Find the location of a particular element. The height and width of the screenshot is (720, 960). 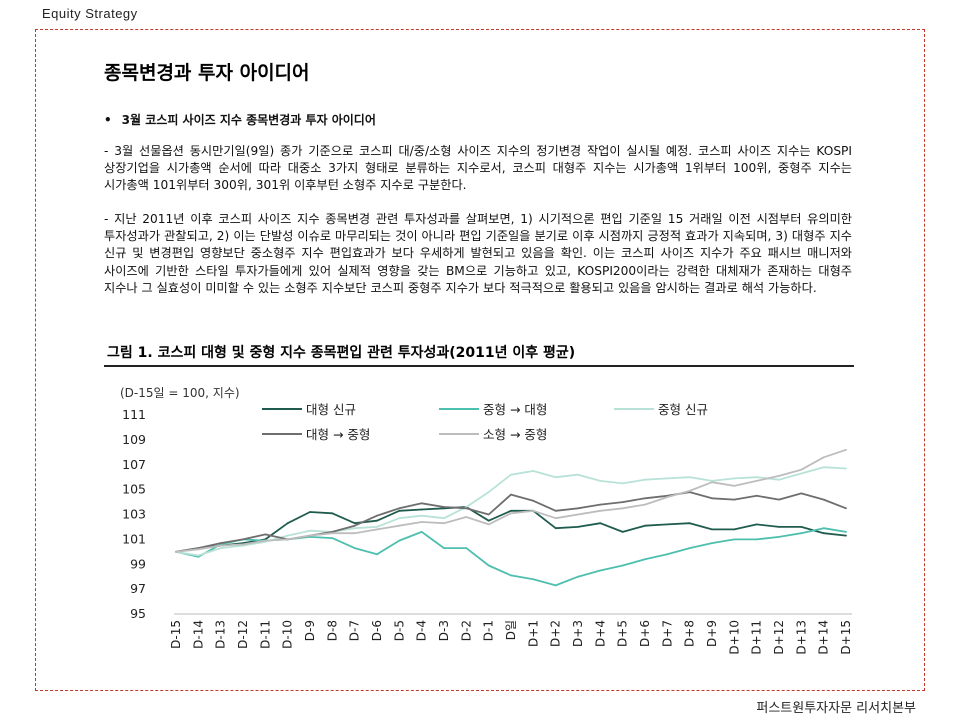

x-tick-label: D-2 is located at coordinates (466, 630).